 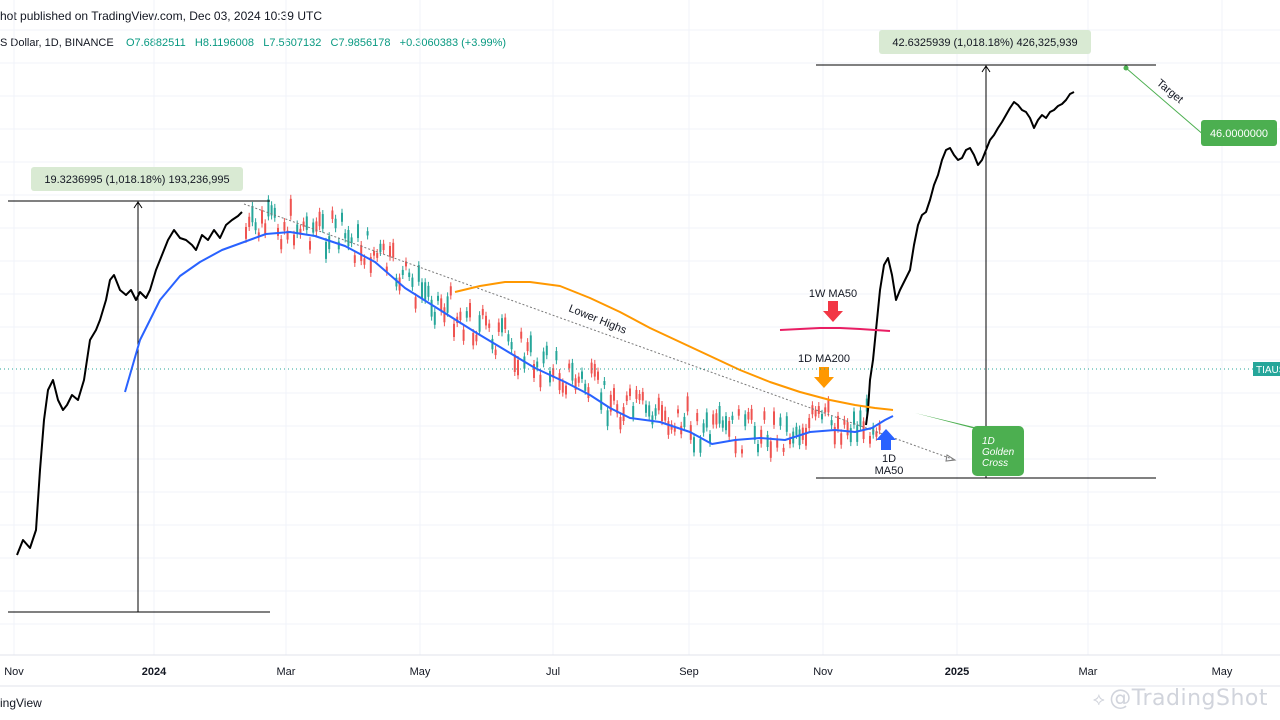 What do you see at coordinates (453, 43) in the screenshot?
I see `change-value: +0.3060383 (+3.99%)` at bounding box center [453, 43].